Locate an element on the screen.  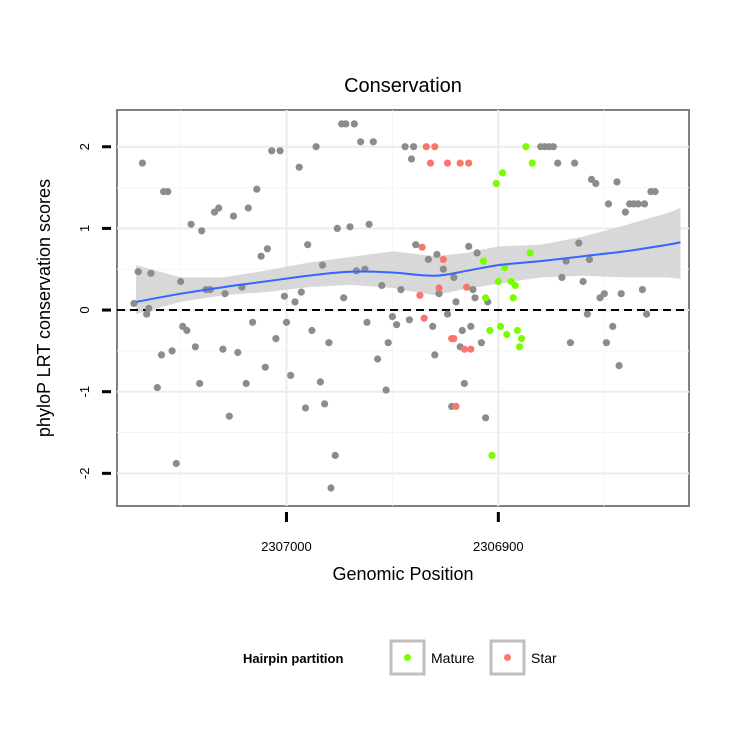
smooth-line-layer is located at coordinates (408, 272).